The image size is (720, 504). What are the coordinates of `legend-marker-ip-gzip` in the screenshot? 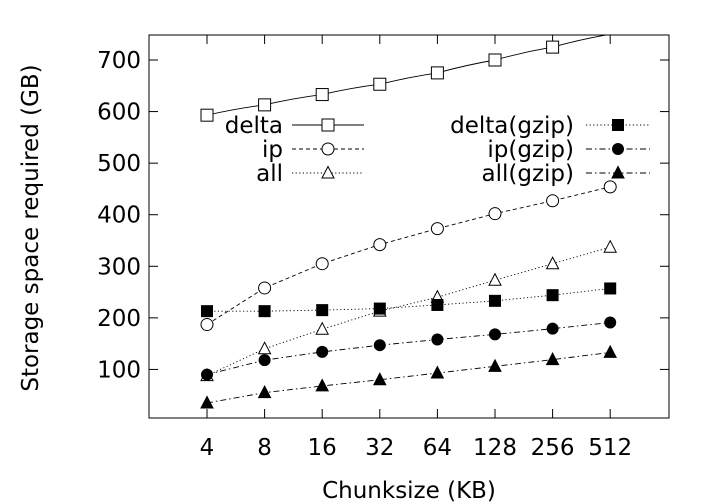 It's located at (618, 149).